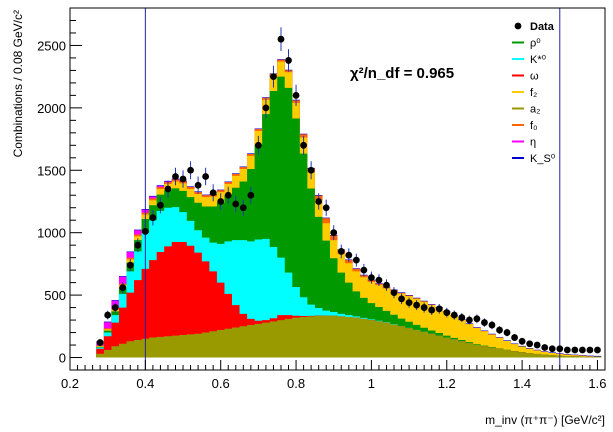 The width and height of the screenshot is (613, 432). I want to click on legend-label: f₂, so click(533, 93).